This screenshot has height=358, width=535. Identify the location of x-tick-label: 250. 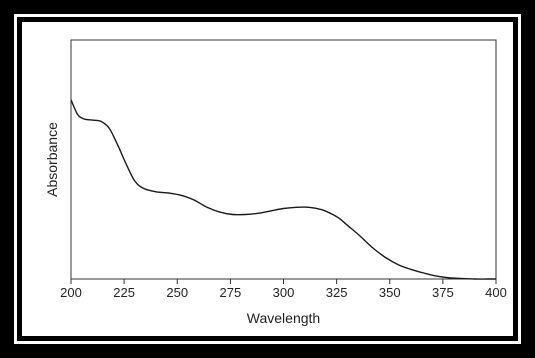
(177, 292).